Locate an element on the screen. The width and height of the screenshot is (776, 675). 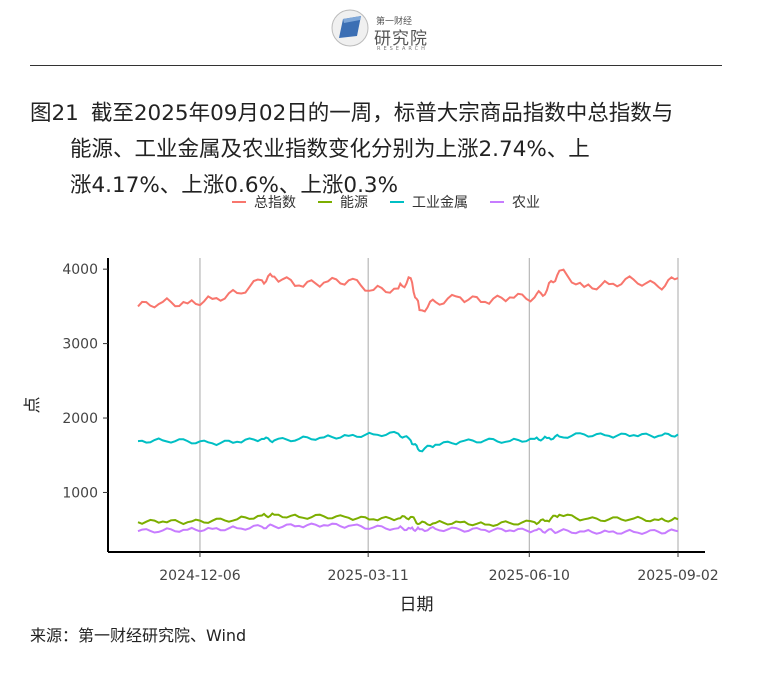
logo-mark-icon is located at coordinates (350, 28).